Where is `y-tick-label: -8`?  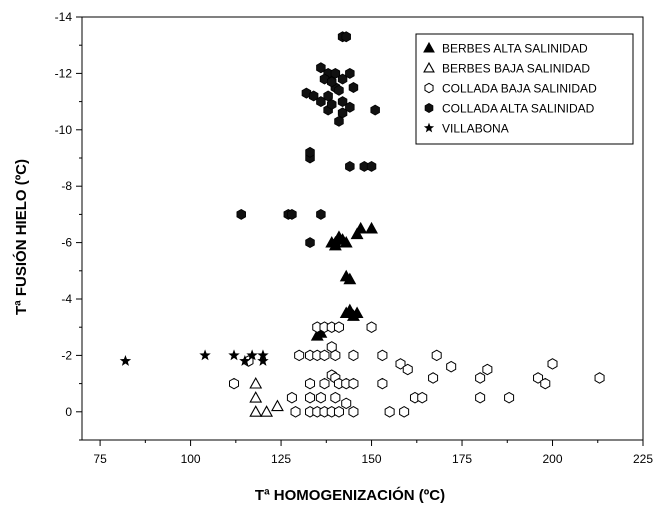
y-tick-label: -8 is located at coordinates (66, 186).